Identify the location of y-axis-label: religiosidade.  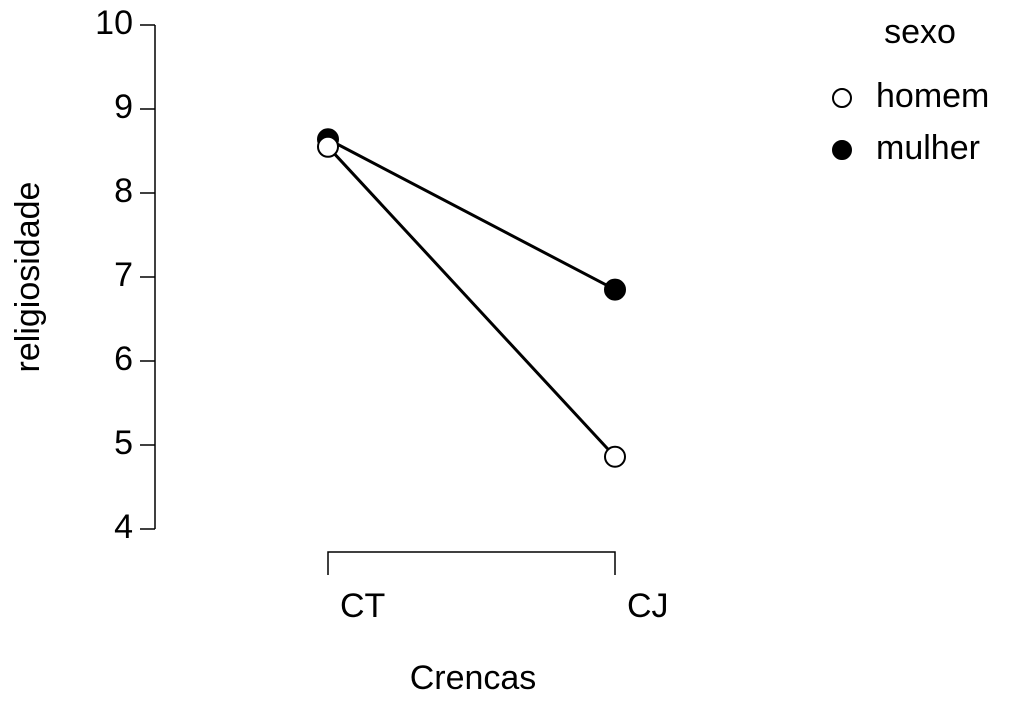
(28, 277).